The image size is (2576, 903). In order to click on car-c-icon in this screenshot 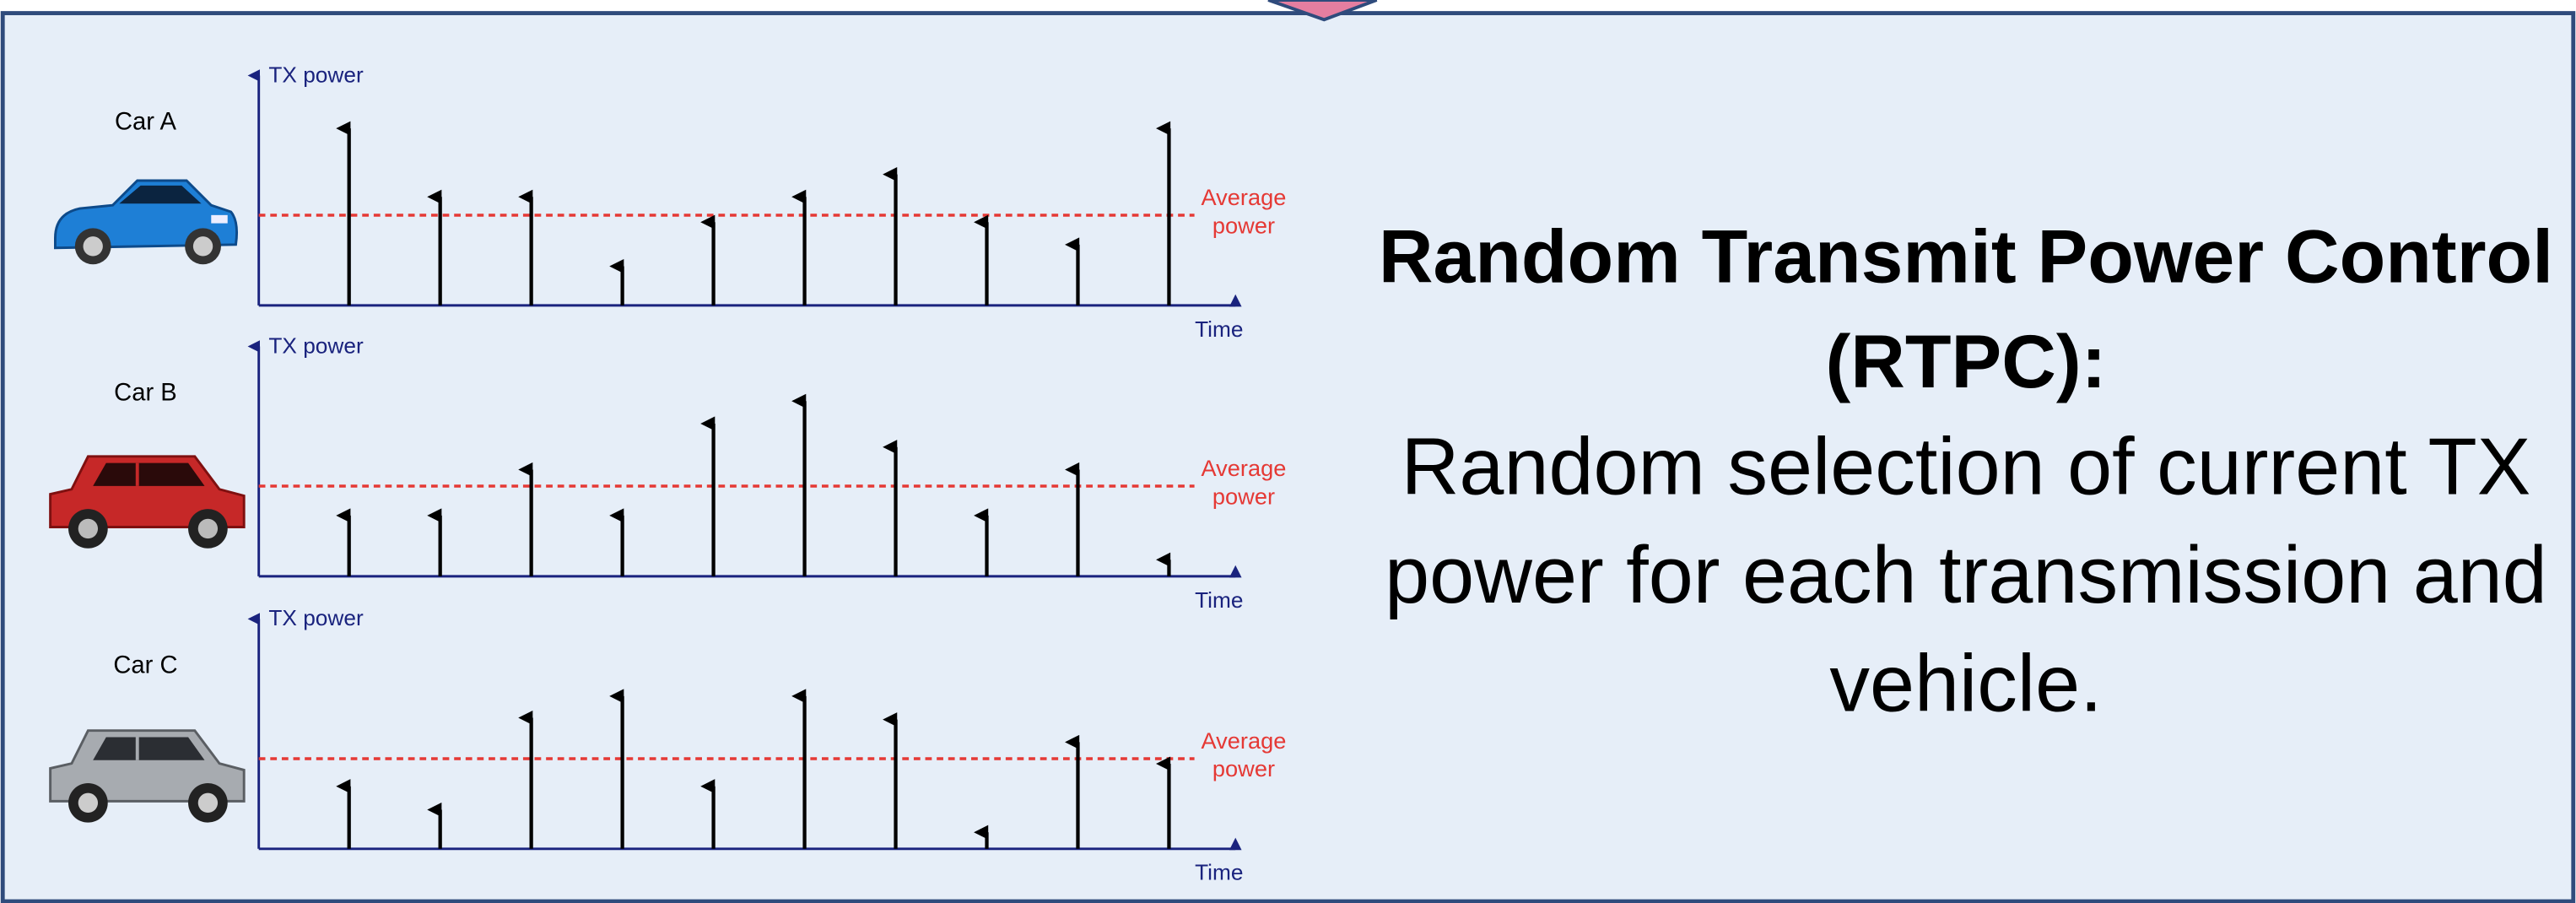, I will do `click(147, 776)`.